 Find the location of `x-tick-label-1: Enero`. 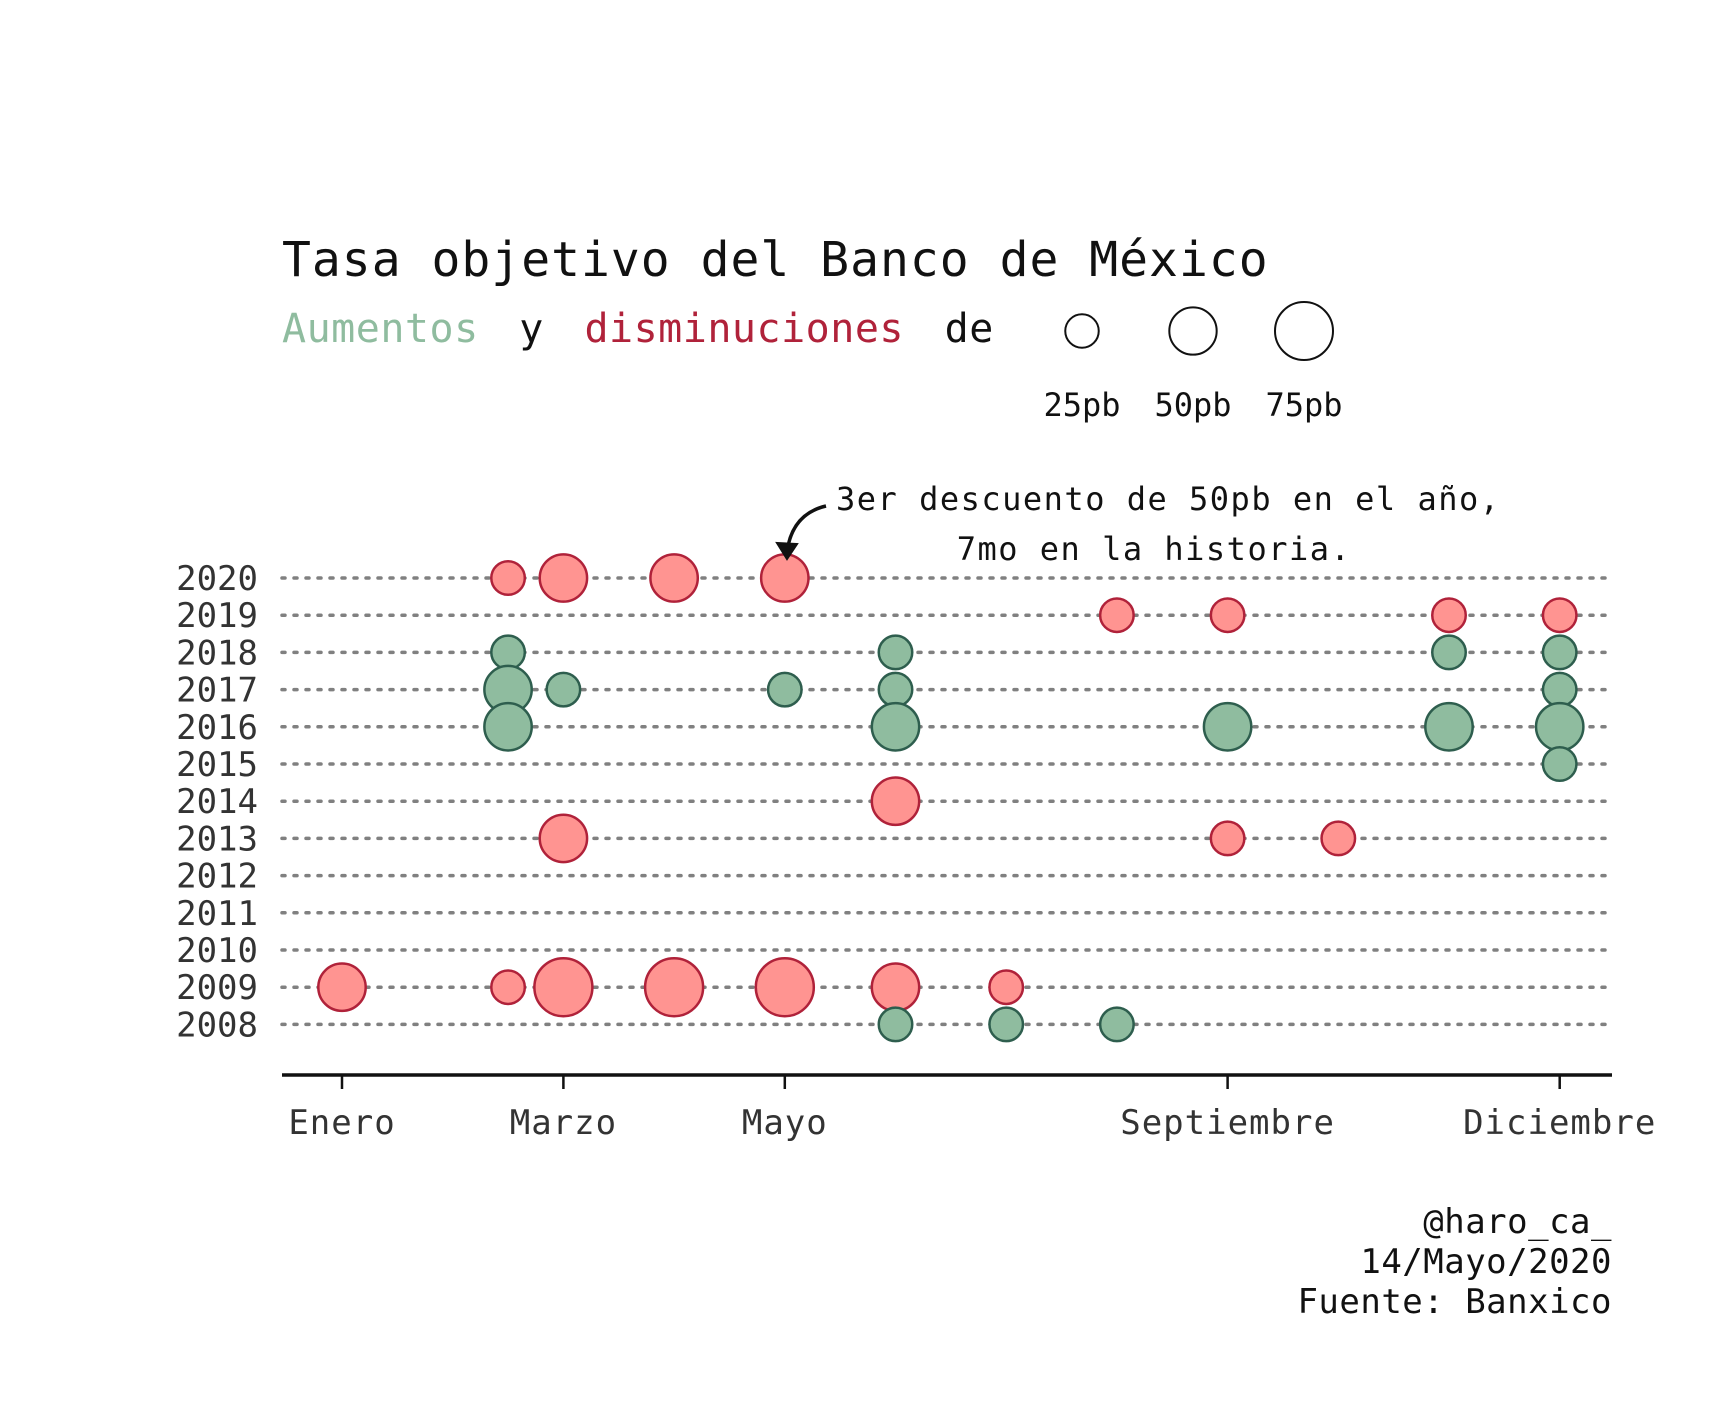

x-tick-label-1: Enero is located at coordinates (341, 1123).